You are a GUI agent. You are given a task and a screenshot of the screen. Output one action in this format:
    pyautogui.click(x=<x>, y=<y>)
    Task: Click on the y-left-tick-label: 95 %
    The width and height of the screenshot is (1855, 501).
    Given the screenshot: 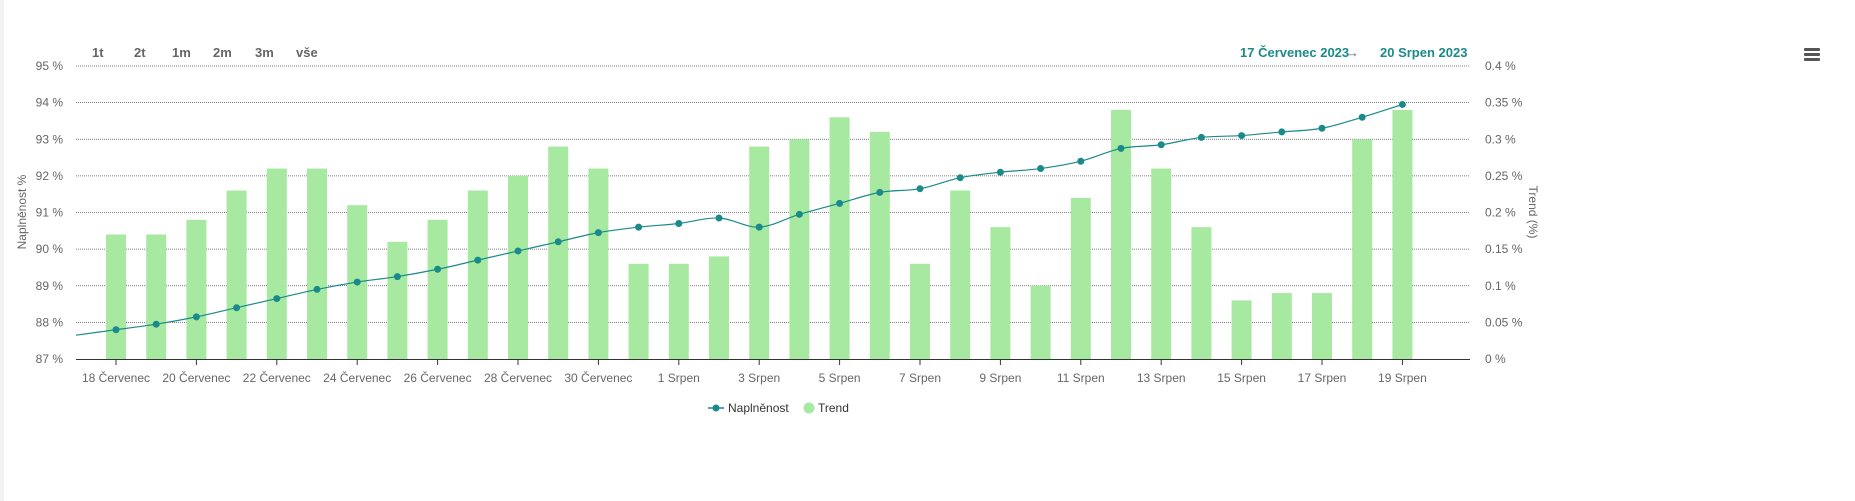 What is the action you would take?
    pyautogui.click(x=50, y=66)
    